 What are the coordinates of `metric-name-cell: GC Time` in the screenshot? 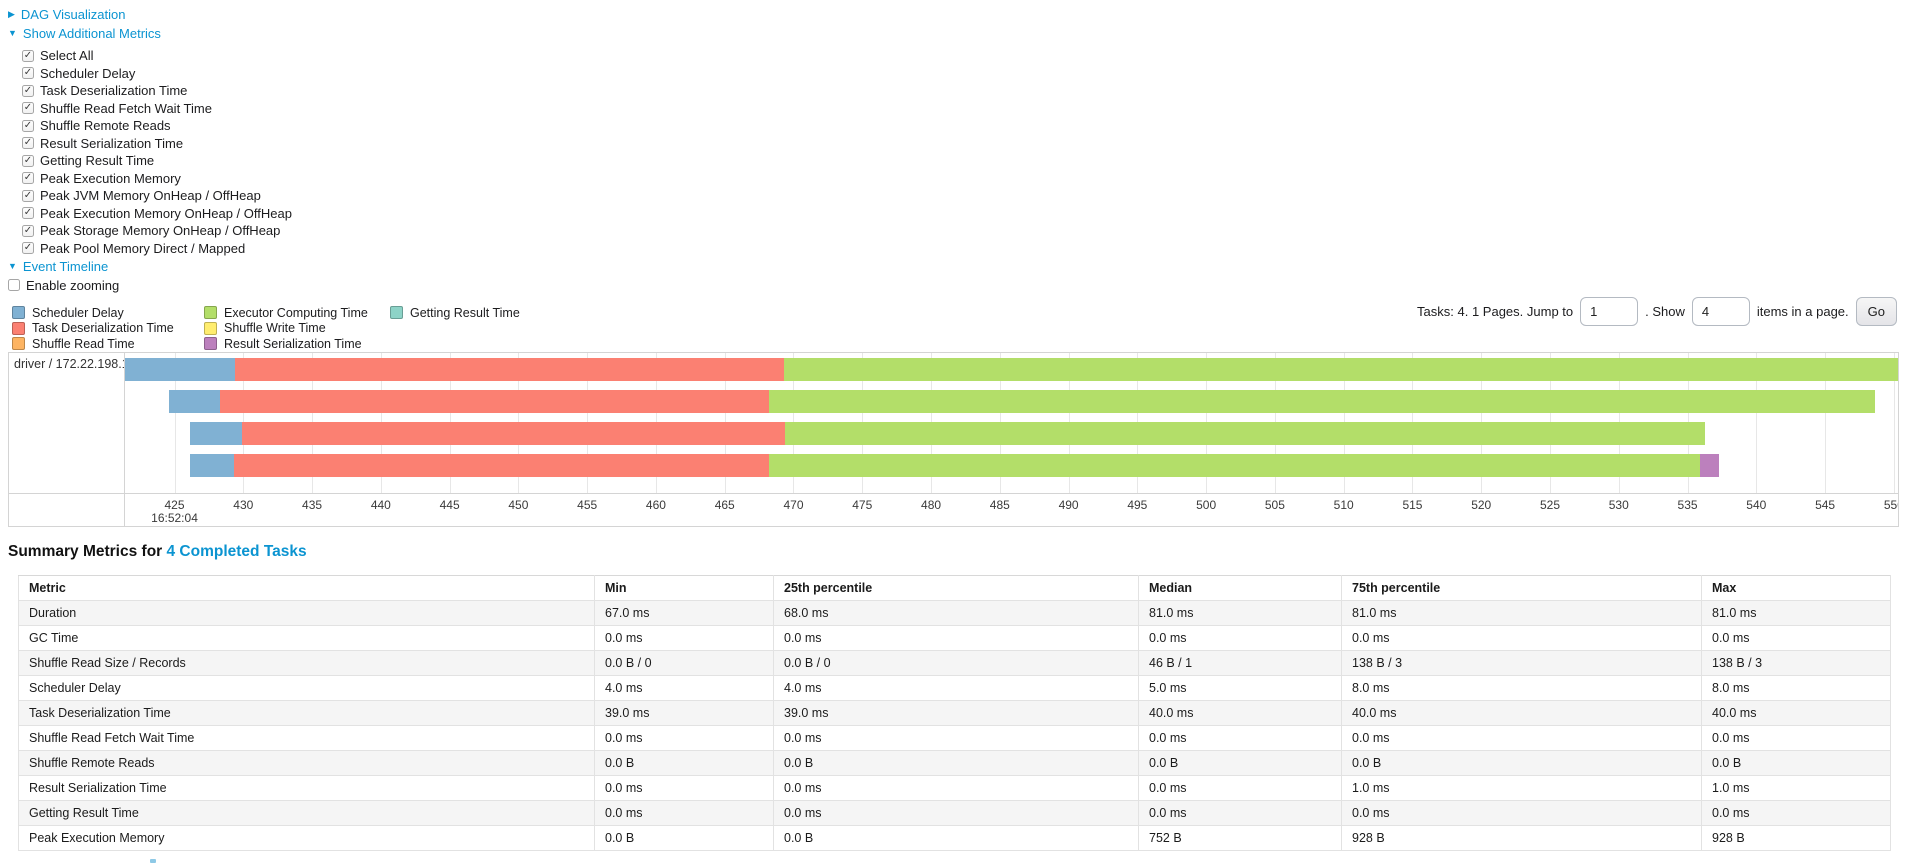 It's located at (306, 638).